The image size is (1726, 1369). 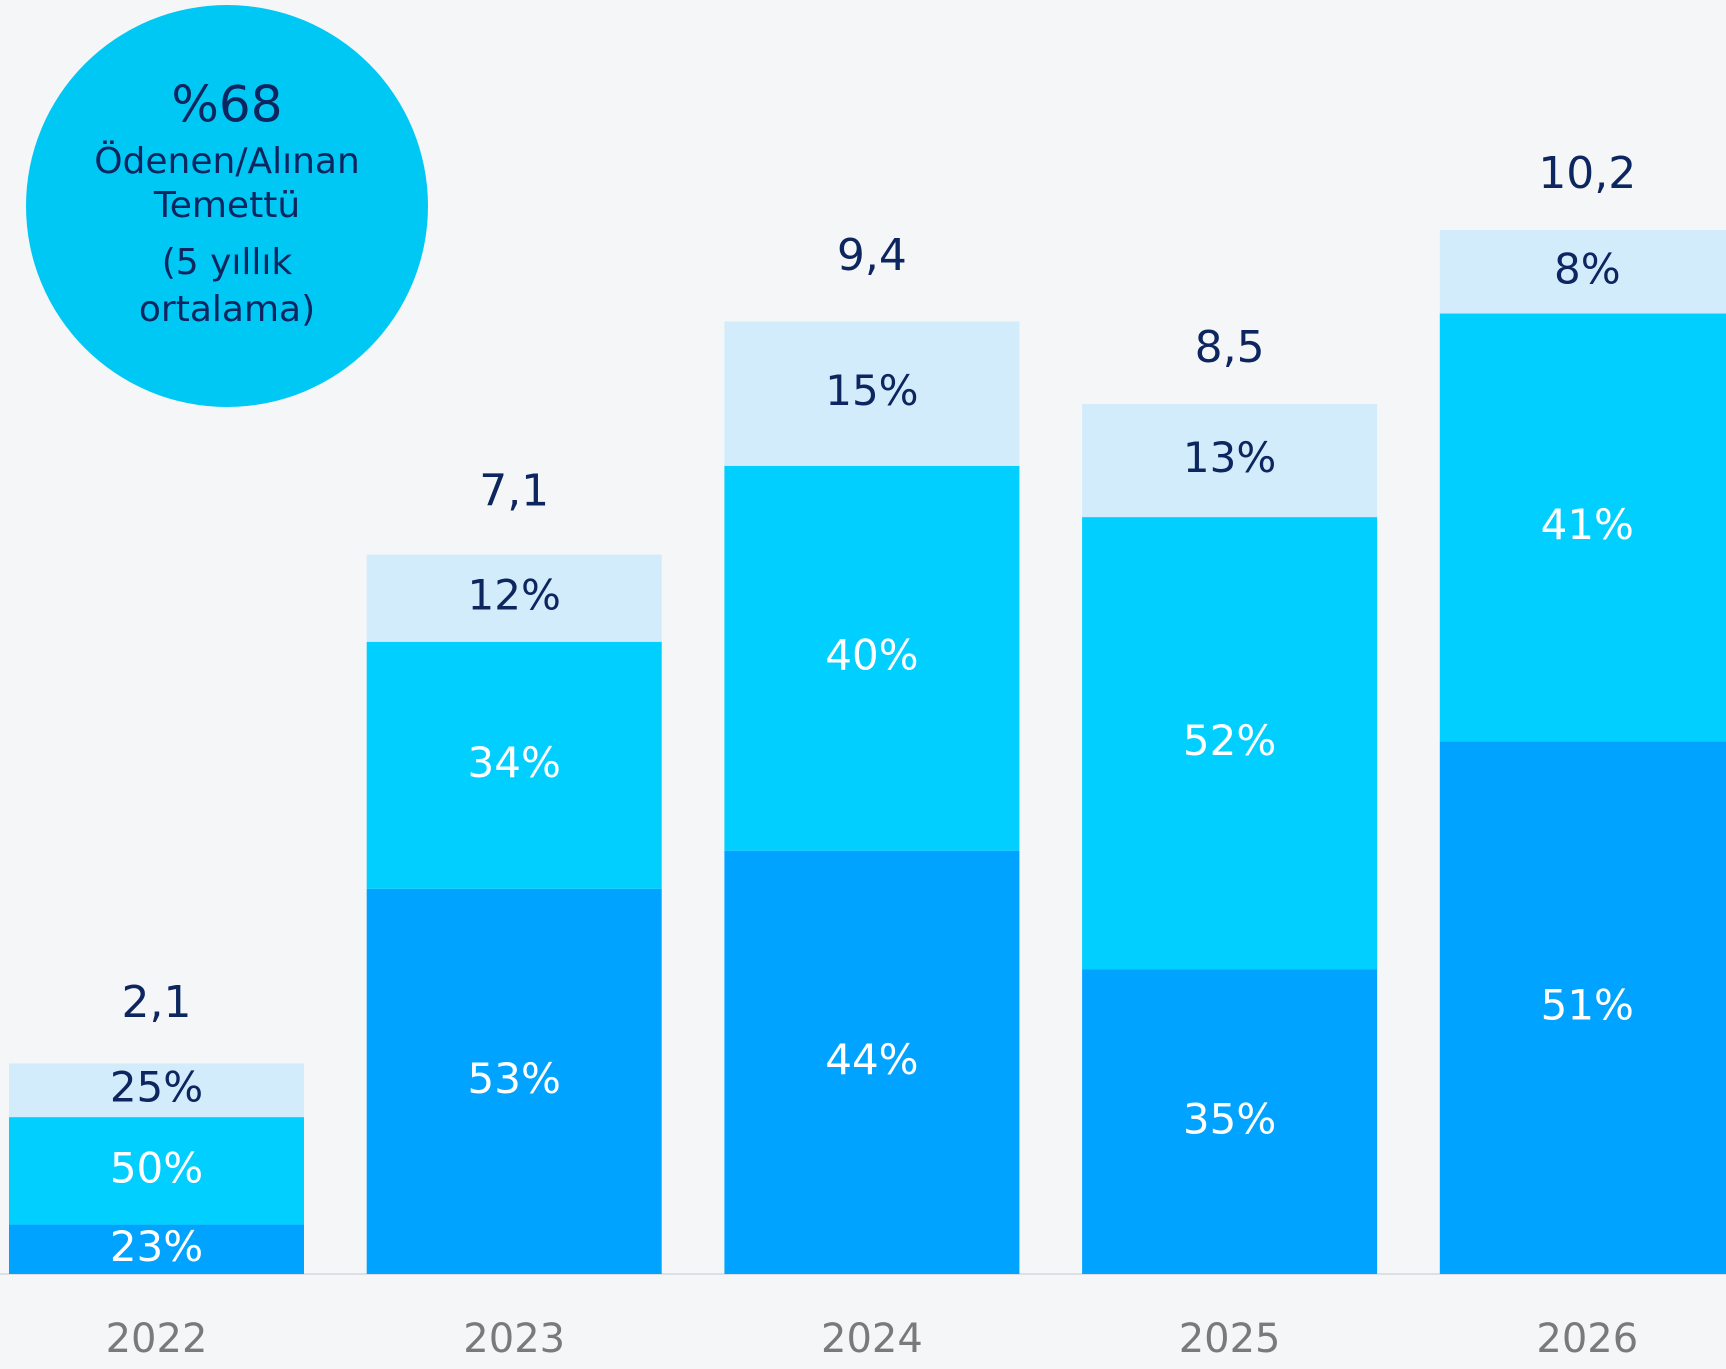 What do you see at coordinates (226, 105) in the screenshot?
I see `badge-title: %68` at bounding box center [226, 105].